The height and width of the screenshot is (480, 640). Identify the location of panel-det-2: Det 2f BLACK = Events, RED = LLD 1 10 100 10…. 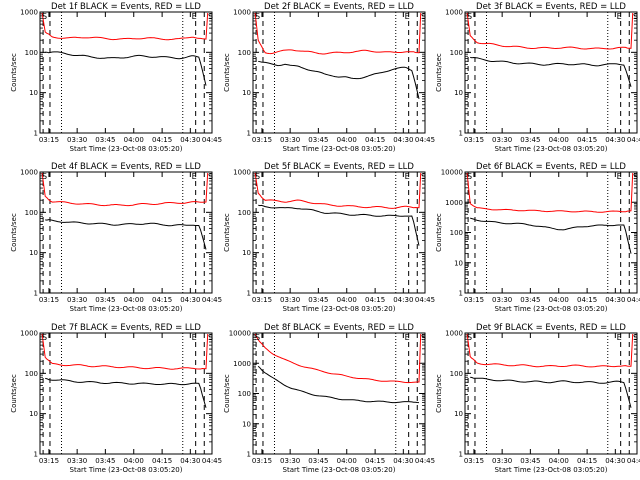
(329, 77).